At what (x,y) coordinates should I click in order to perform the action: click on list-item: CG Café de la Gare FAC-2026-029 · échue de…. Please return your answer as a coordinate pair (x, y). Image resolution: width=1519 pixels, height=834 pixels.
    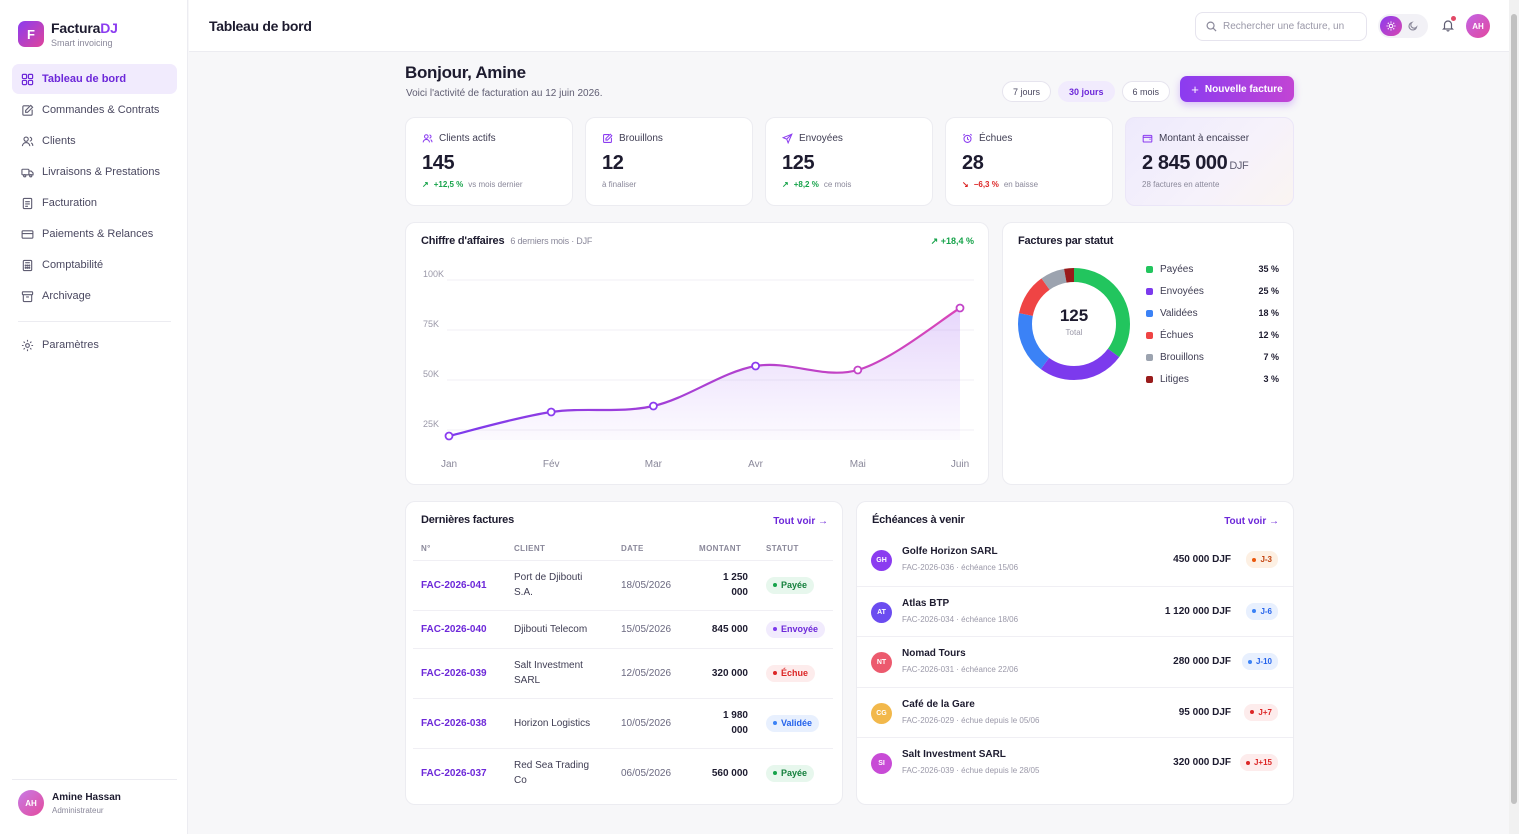
    Looking at the image, I should click on (1075, 711).